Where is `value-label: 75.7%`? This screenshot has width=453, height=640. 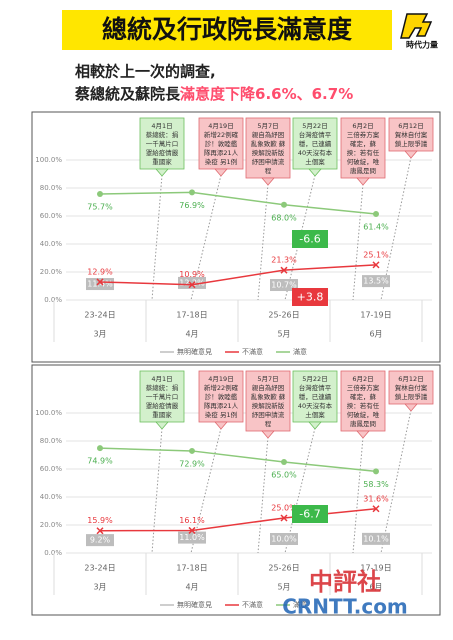
value-label: 75.7% is located at coordinates (100, 207).